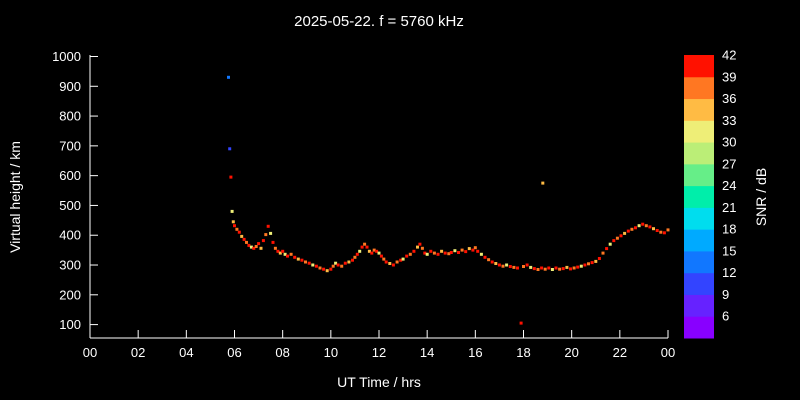  Describe the element at coordinates (427, 352) in the screenshot. I see `x-tick-label: 14` at that location.